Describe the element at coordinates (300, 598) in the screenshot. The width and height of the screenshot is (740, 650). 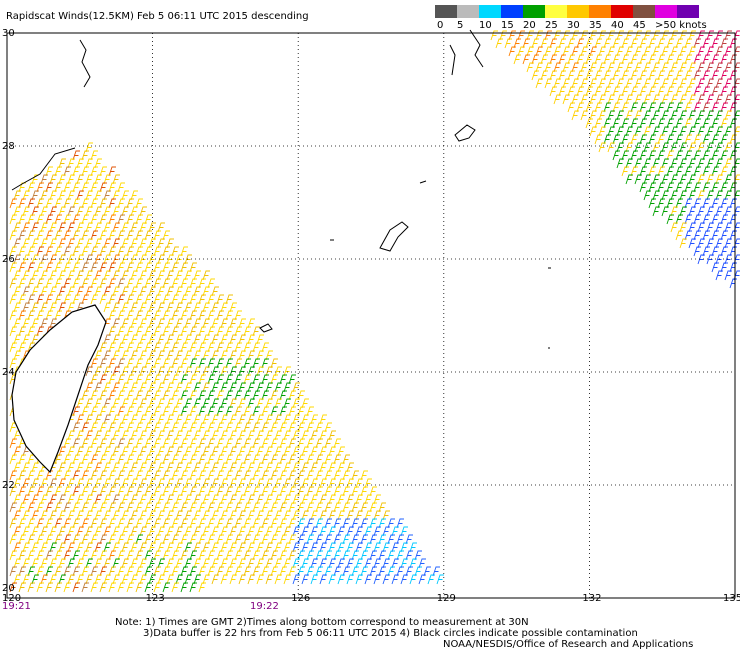
I see `lon-label: 126` at that location.